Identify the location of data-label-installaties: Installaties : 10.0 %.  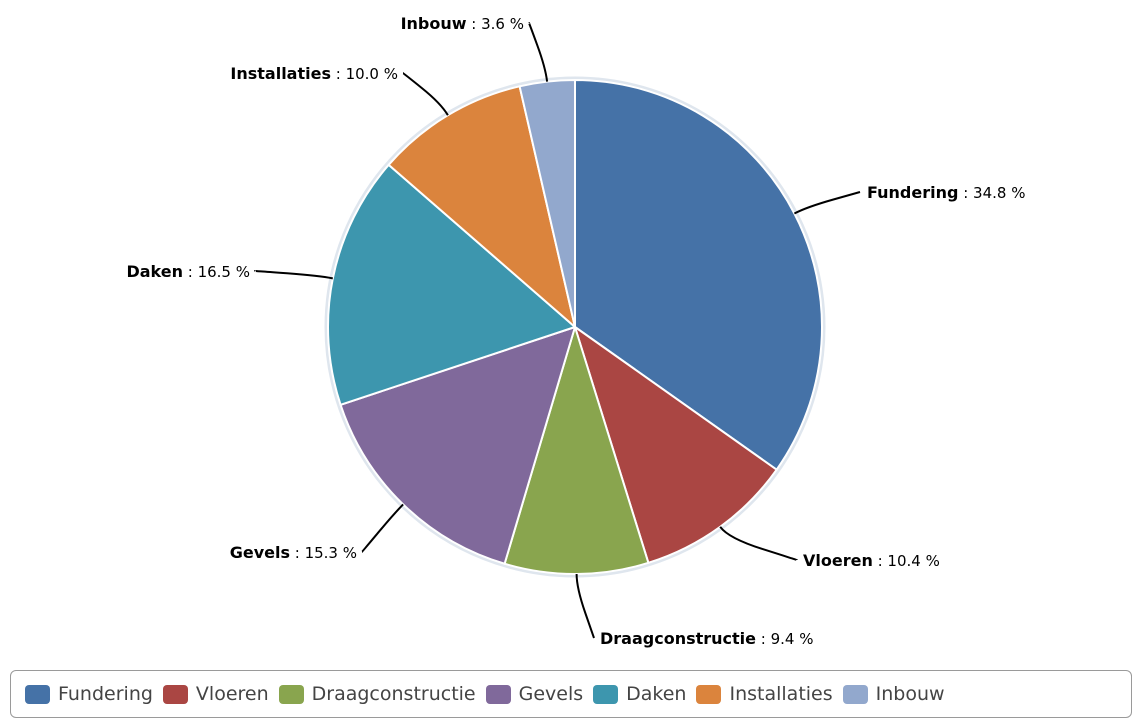
(314, 73).